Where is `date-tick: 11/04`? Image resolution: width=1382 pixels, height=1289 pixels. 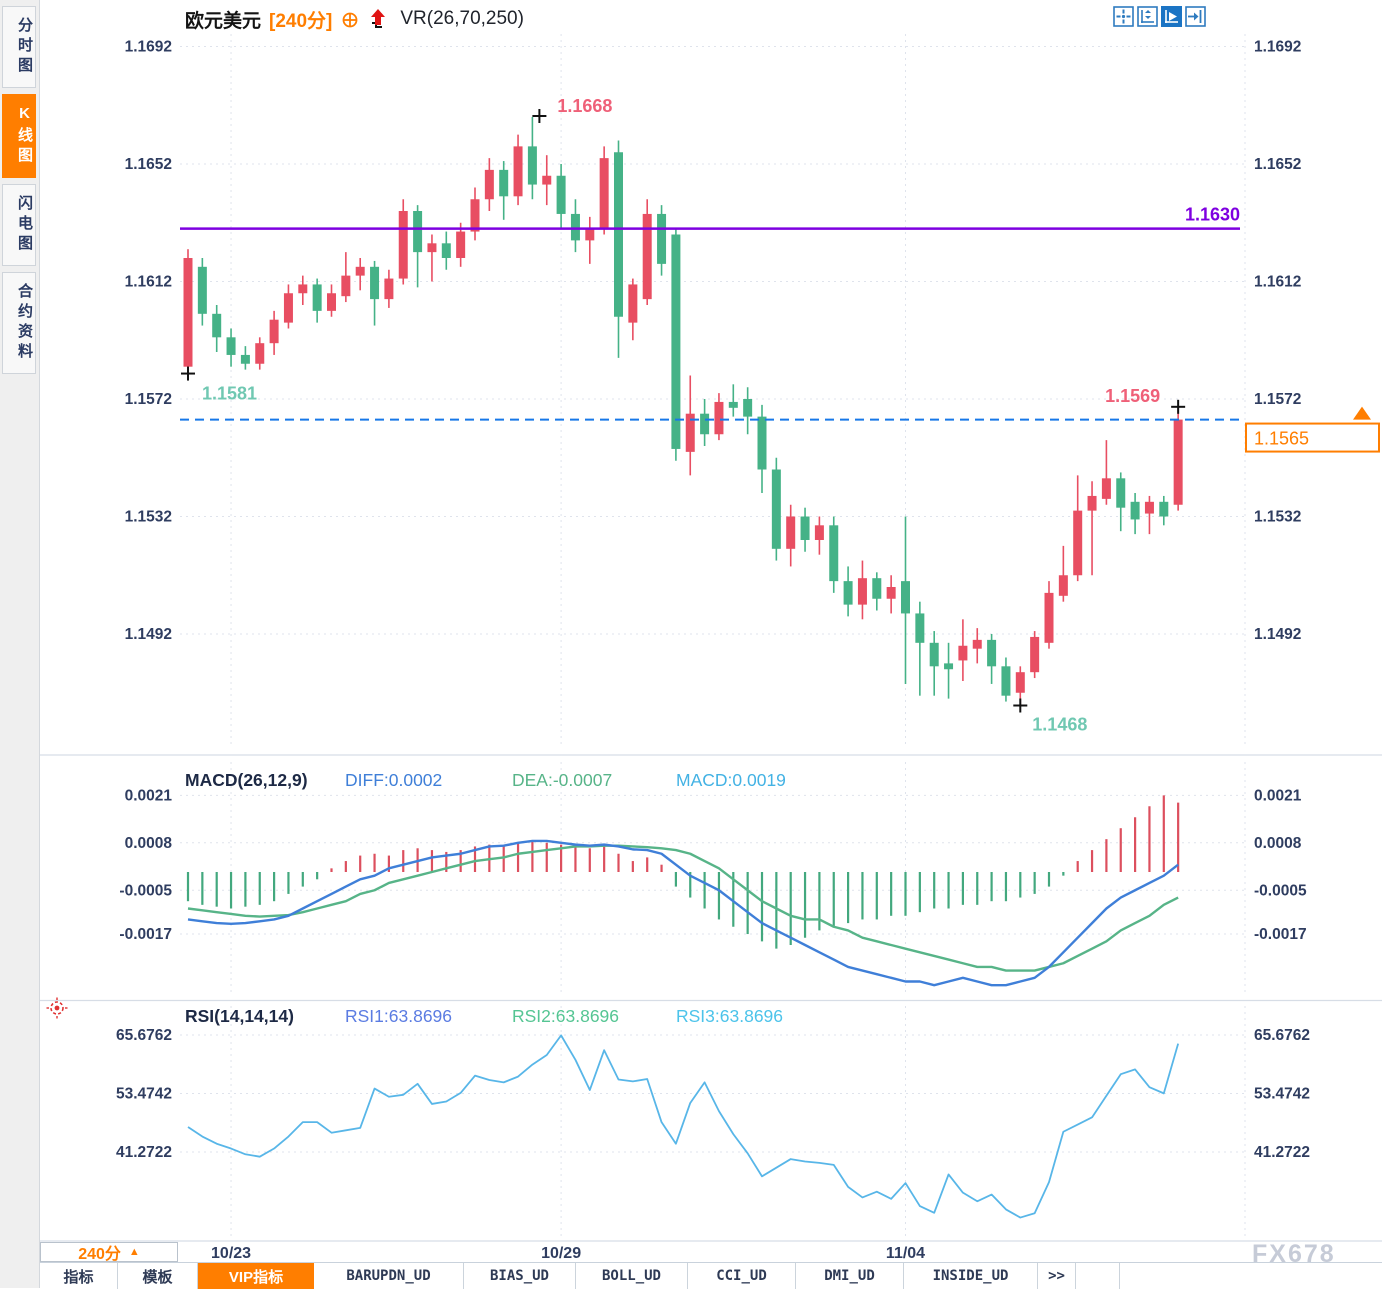
date-tick: 11/04 is located at coordinates (905, 1253).